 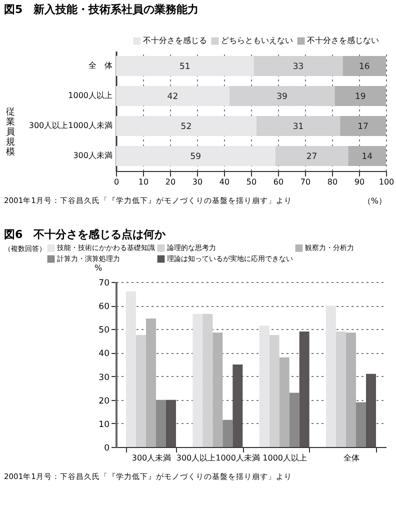 What do you see at coordinates (104, 377) in the screenshot?
I see `y-tick-label: 30` at bounding box center [104, 377].